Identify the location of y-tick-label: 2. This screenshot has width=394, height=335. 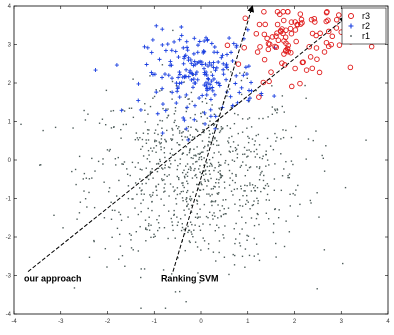
(10, 84).